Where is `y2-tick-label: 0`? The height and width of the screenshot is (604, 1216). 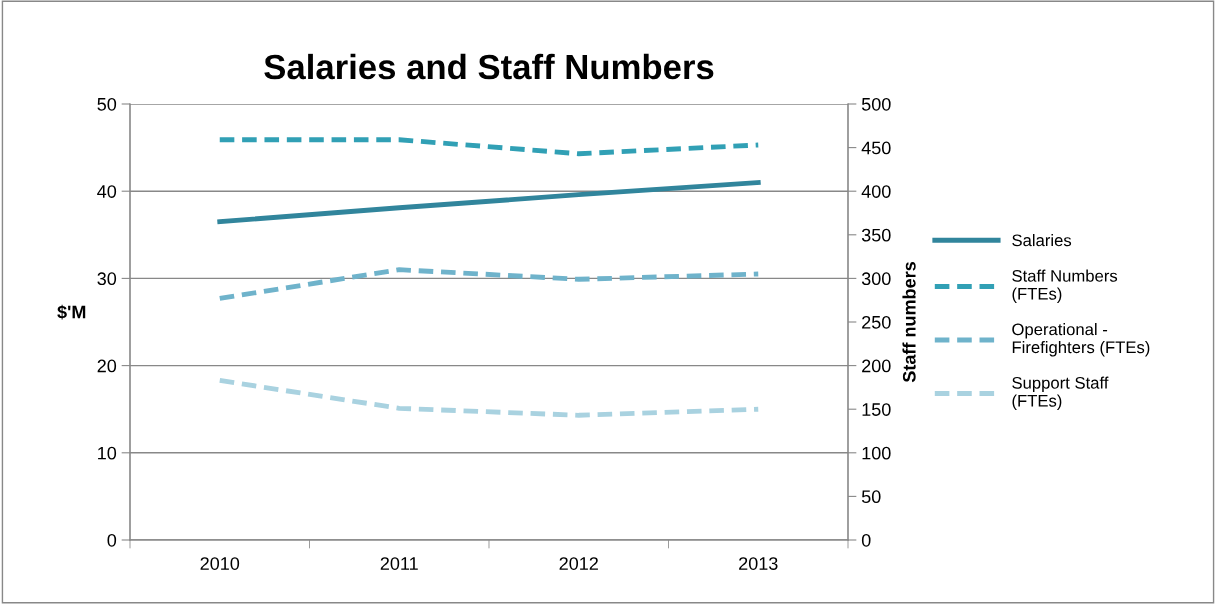
y2-tick-label: 0 is located at coordinates (866, 540).